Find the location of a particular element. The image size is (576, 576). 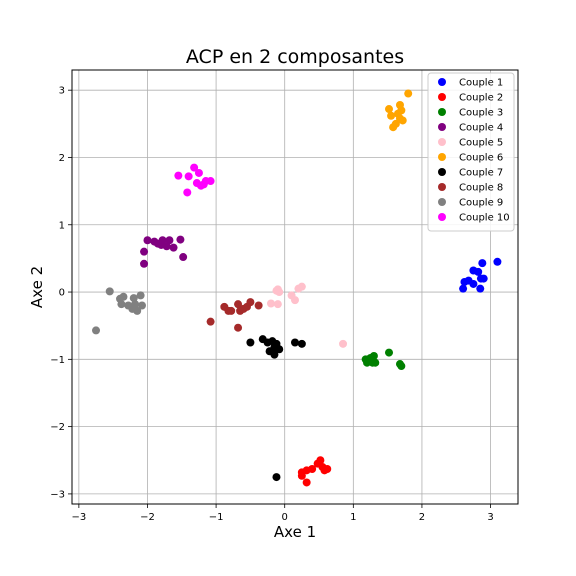

y-tick-label: 0 is located at coordinates (62, 293).